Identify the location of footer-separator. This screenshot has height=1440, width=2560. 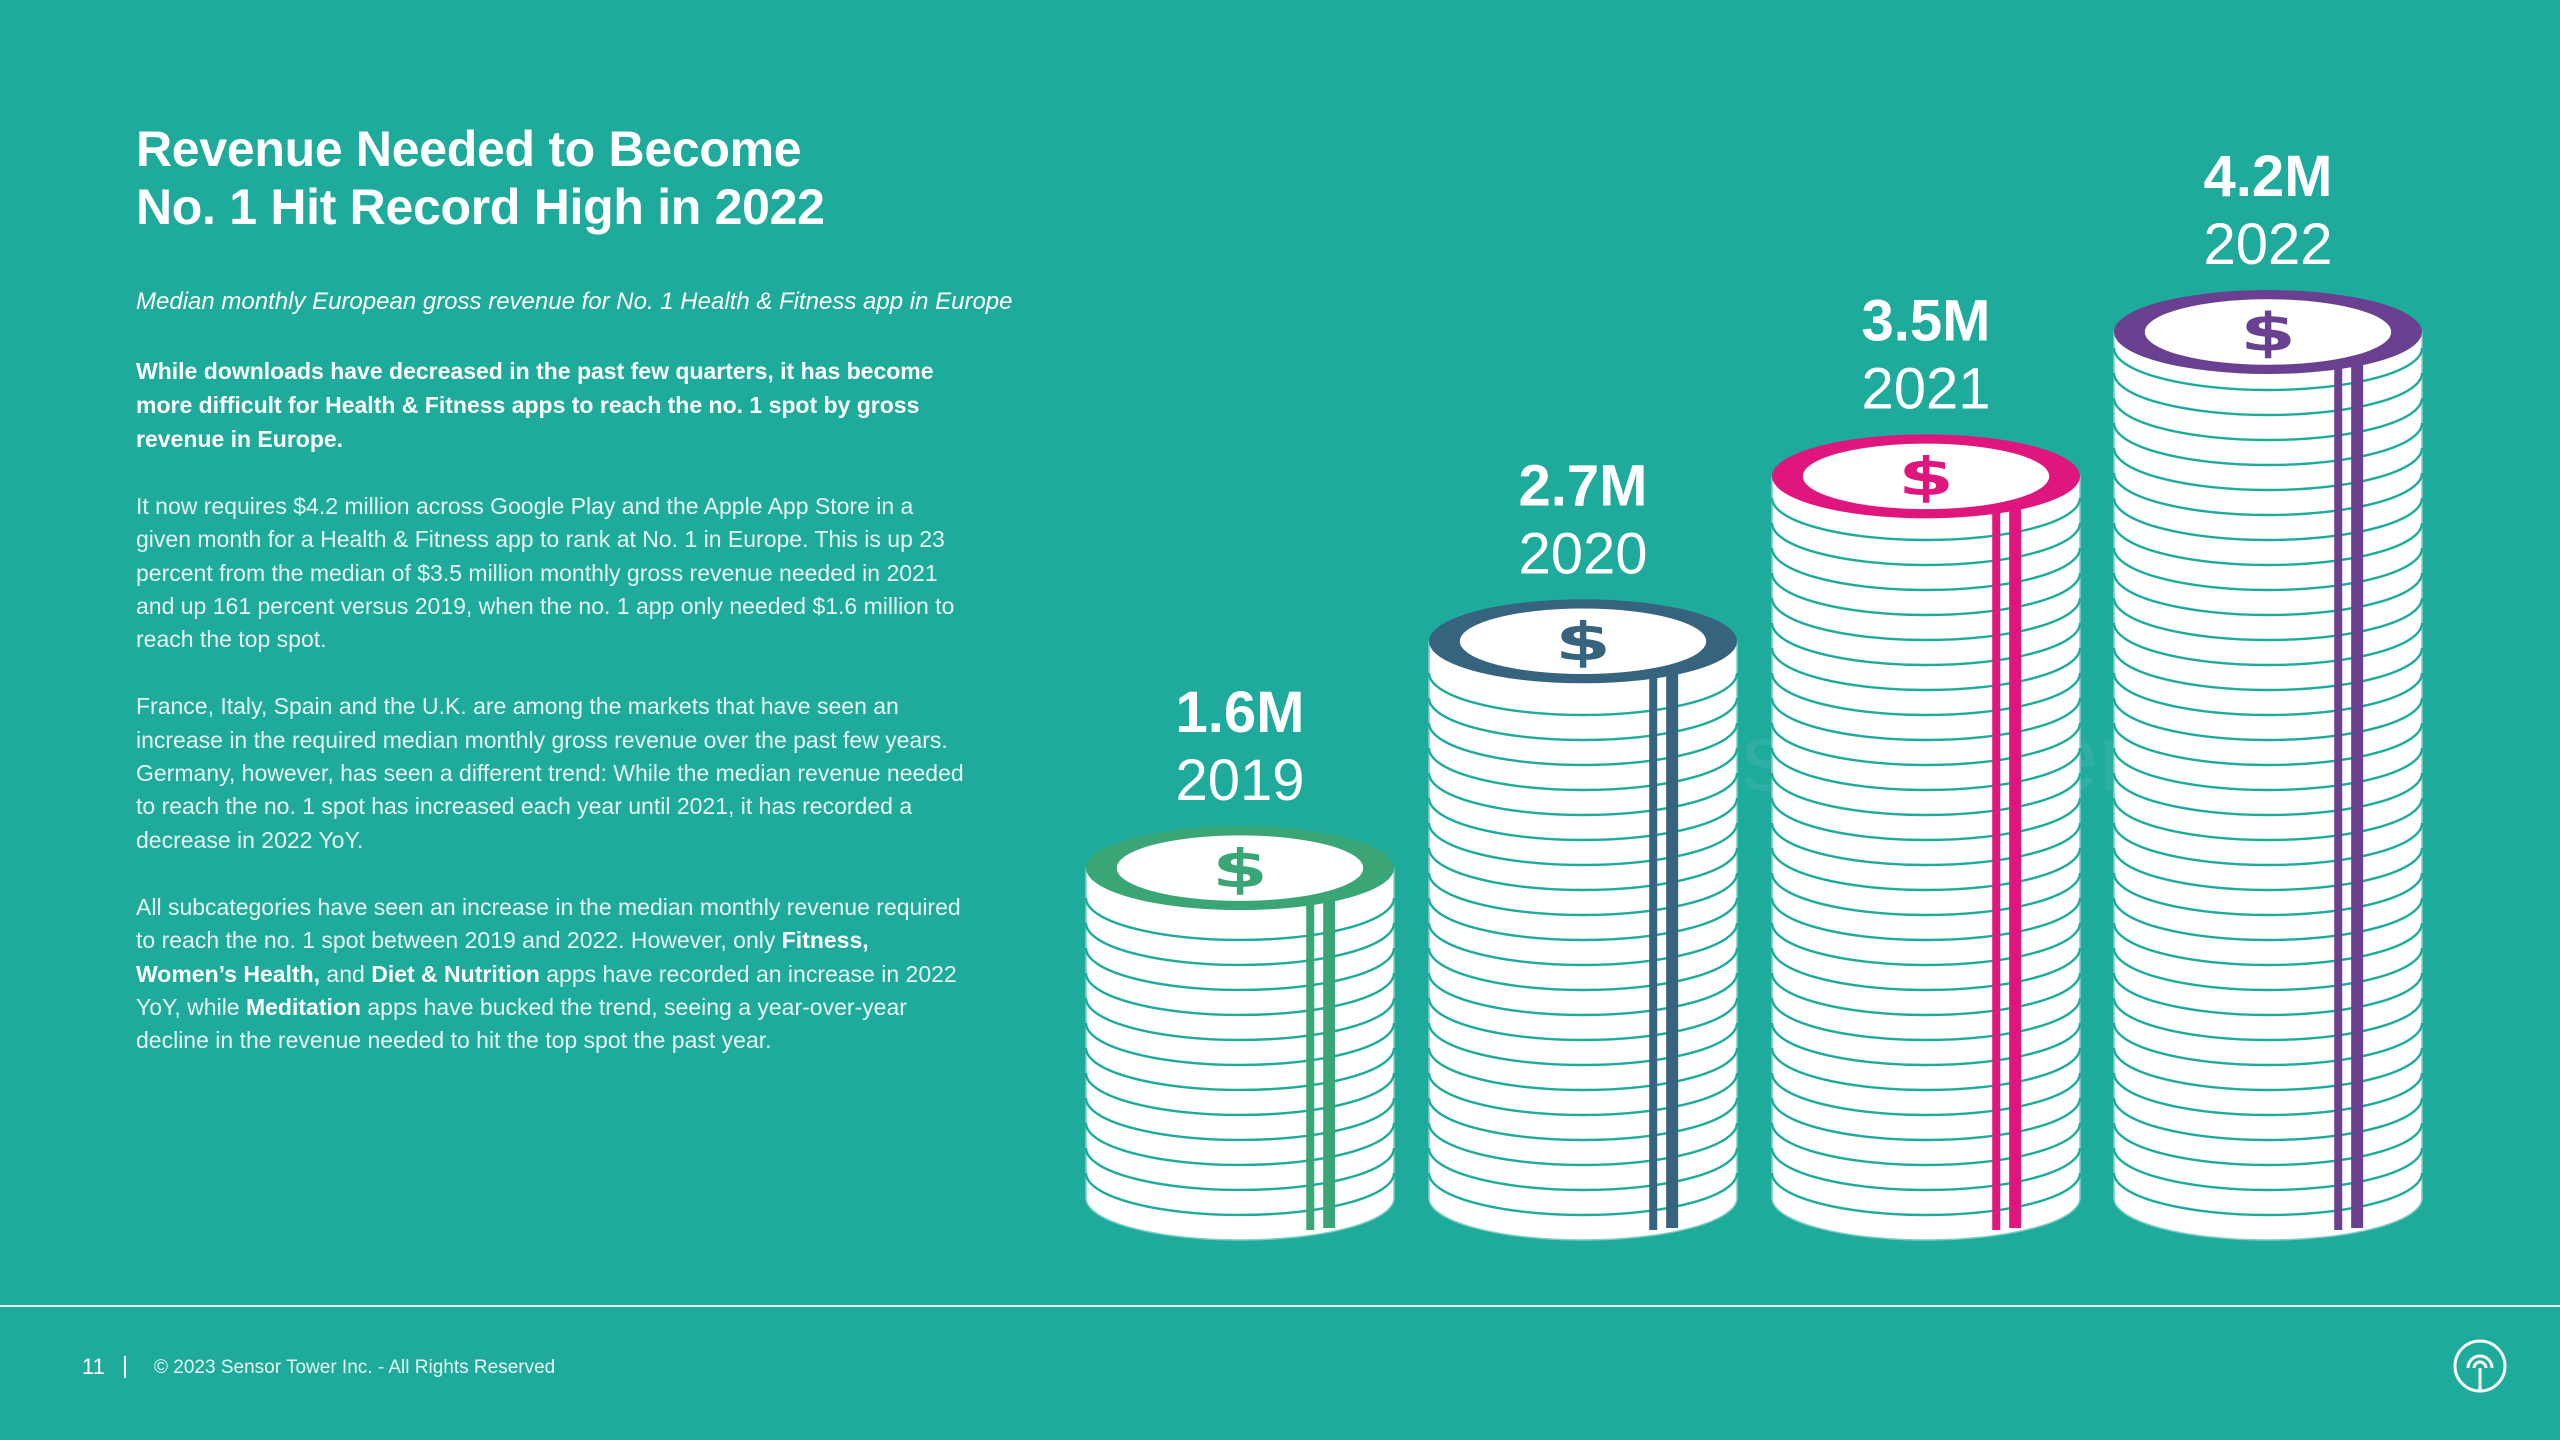
(125, 1367).